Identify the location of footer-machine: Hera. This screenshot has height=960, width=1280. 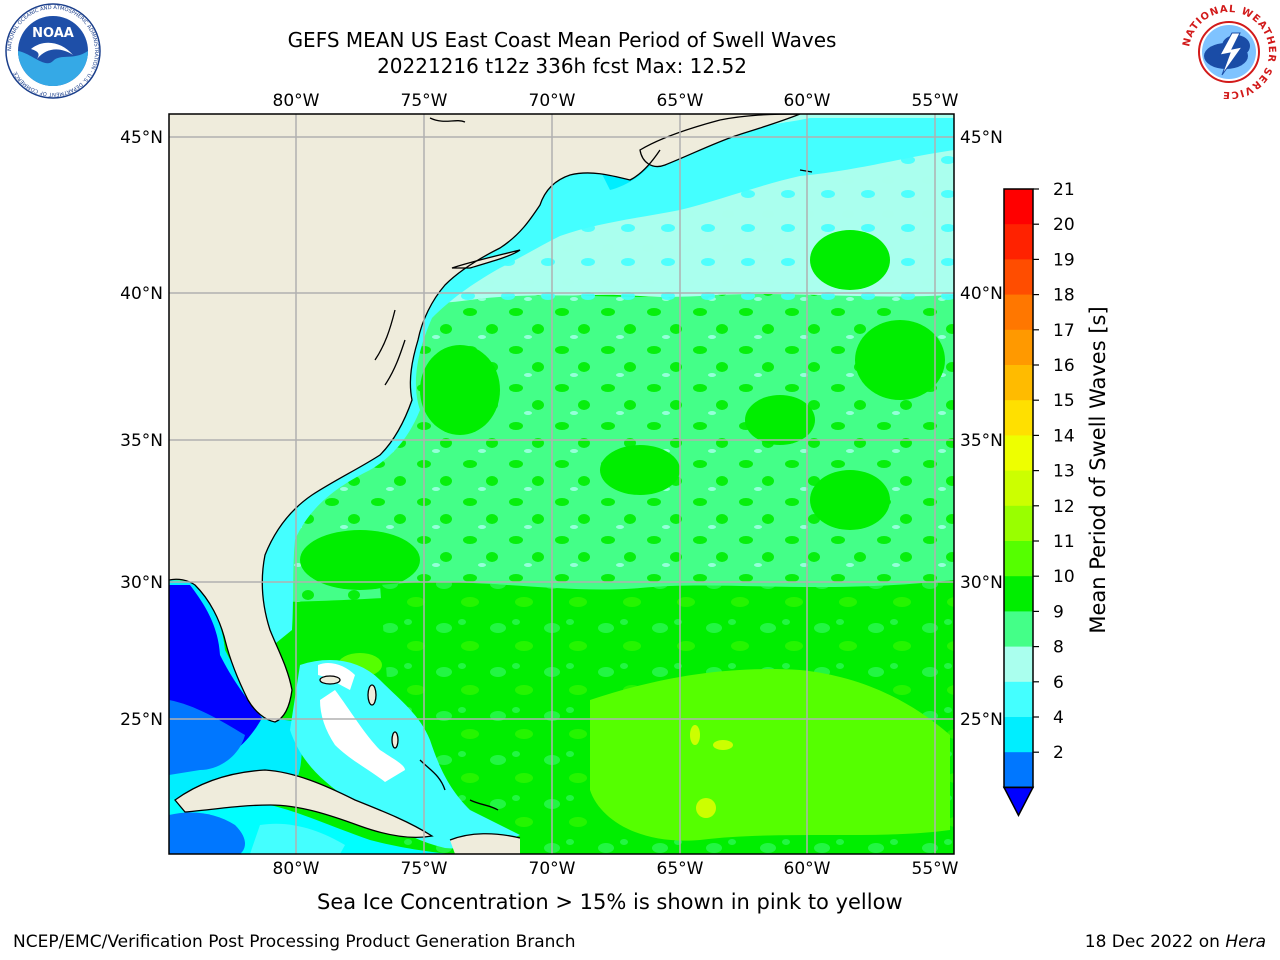
(1245, 942).